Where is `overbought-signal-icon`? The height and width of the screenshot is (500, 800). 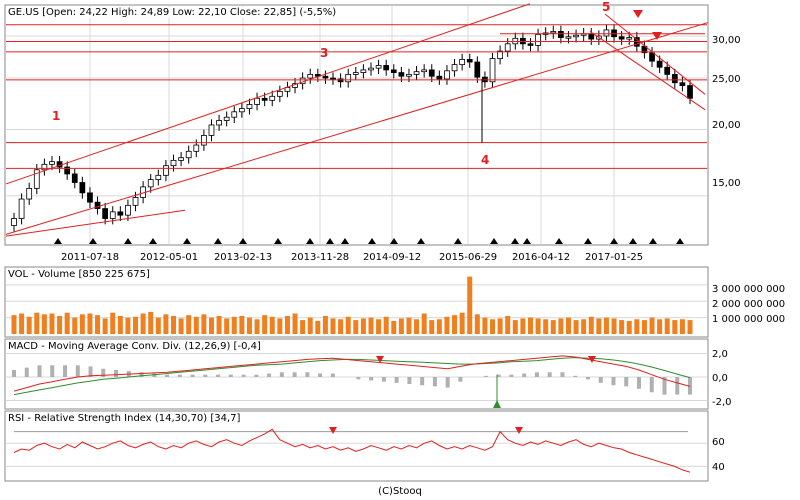
overbought-signal-icon is located at coordinates (333, 430).